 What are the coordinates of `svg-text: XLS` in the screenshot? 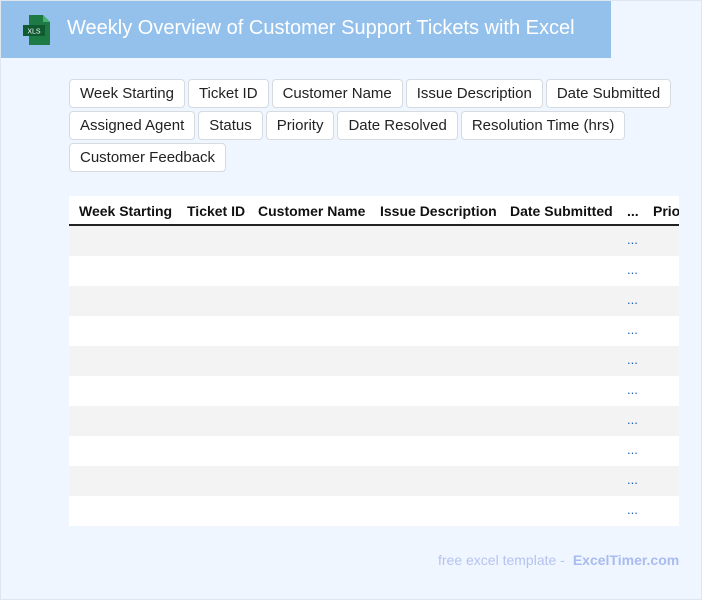 It's located at (34, 32).